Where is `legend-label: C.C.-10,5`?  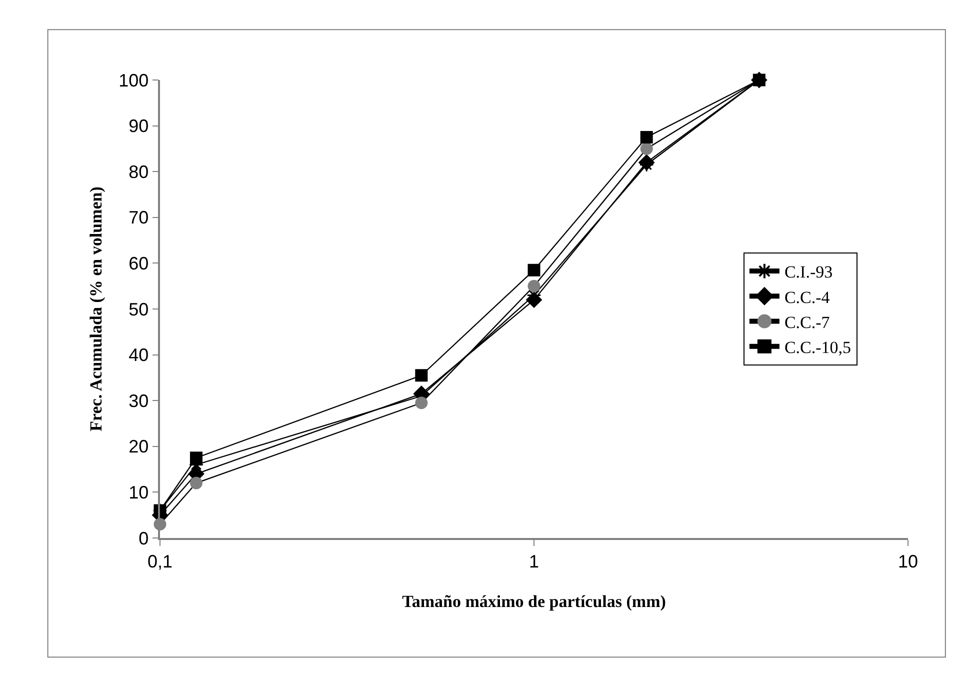
legend-label: C.C.-10,5 is located at coordinates (818, 347).